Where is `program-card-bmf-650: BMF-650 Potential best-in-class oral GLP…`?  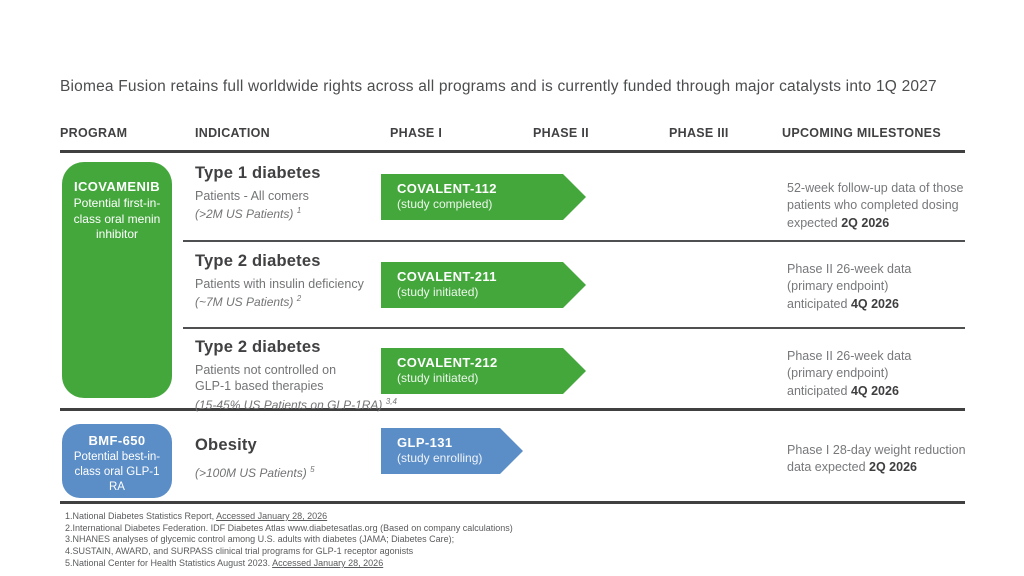 program-card-bmf-650: BMF-650 Potential best-in-class oral GLP… is located at coordinates (117, 461).